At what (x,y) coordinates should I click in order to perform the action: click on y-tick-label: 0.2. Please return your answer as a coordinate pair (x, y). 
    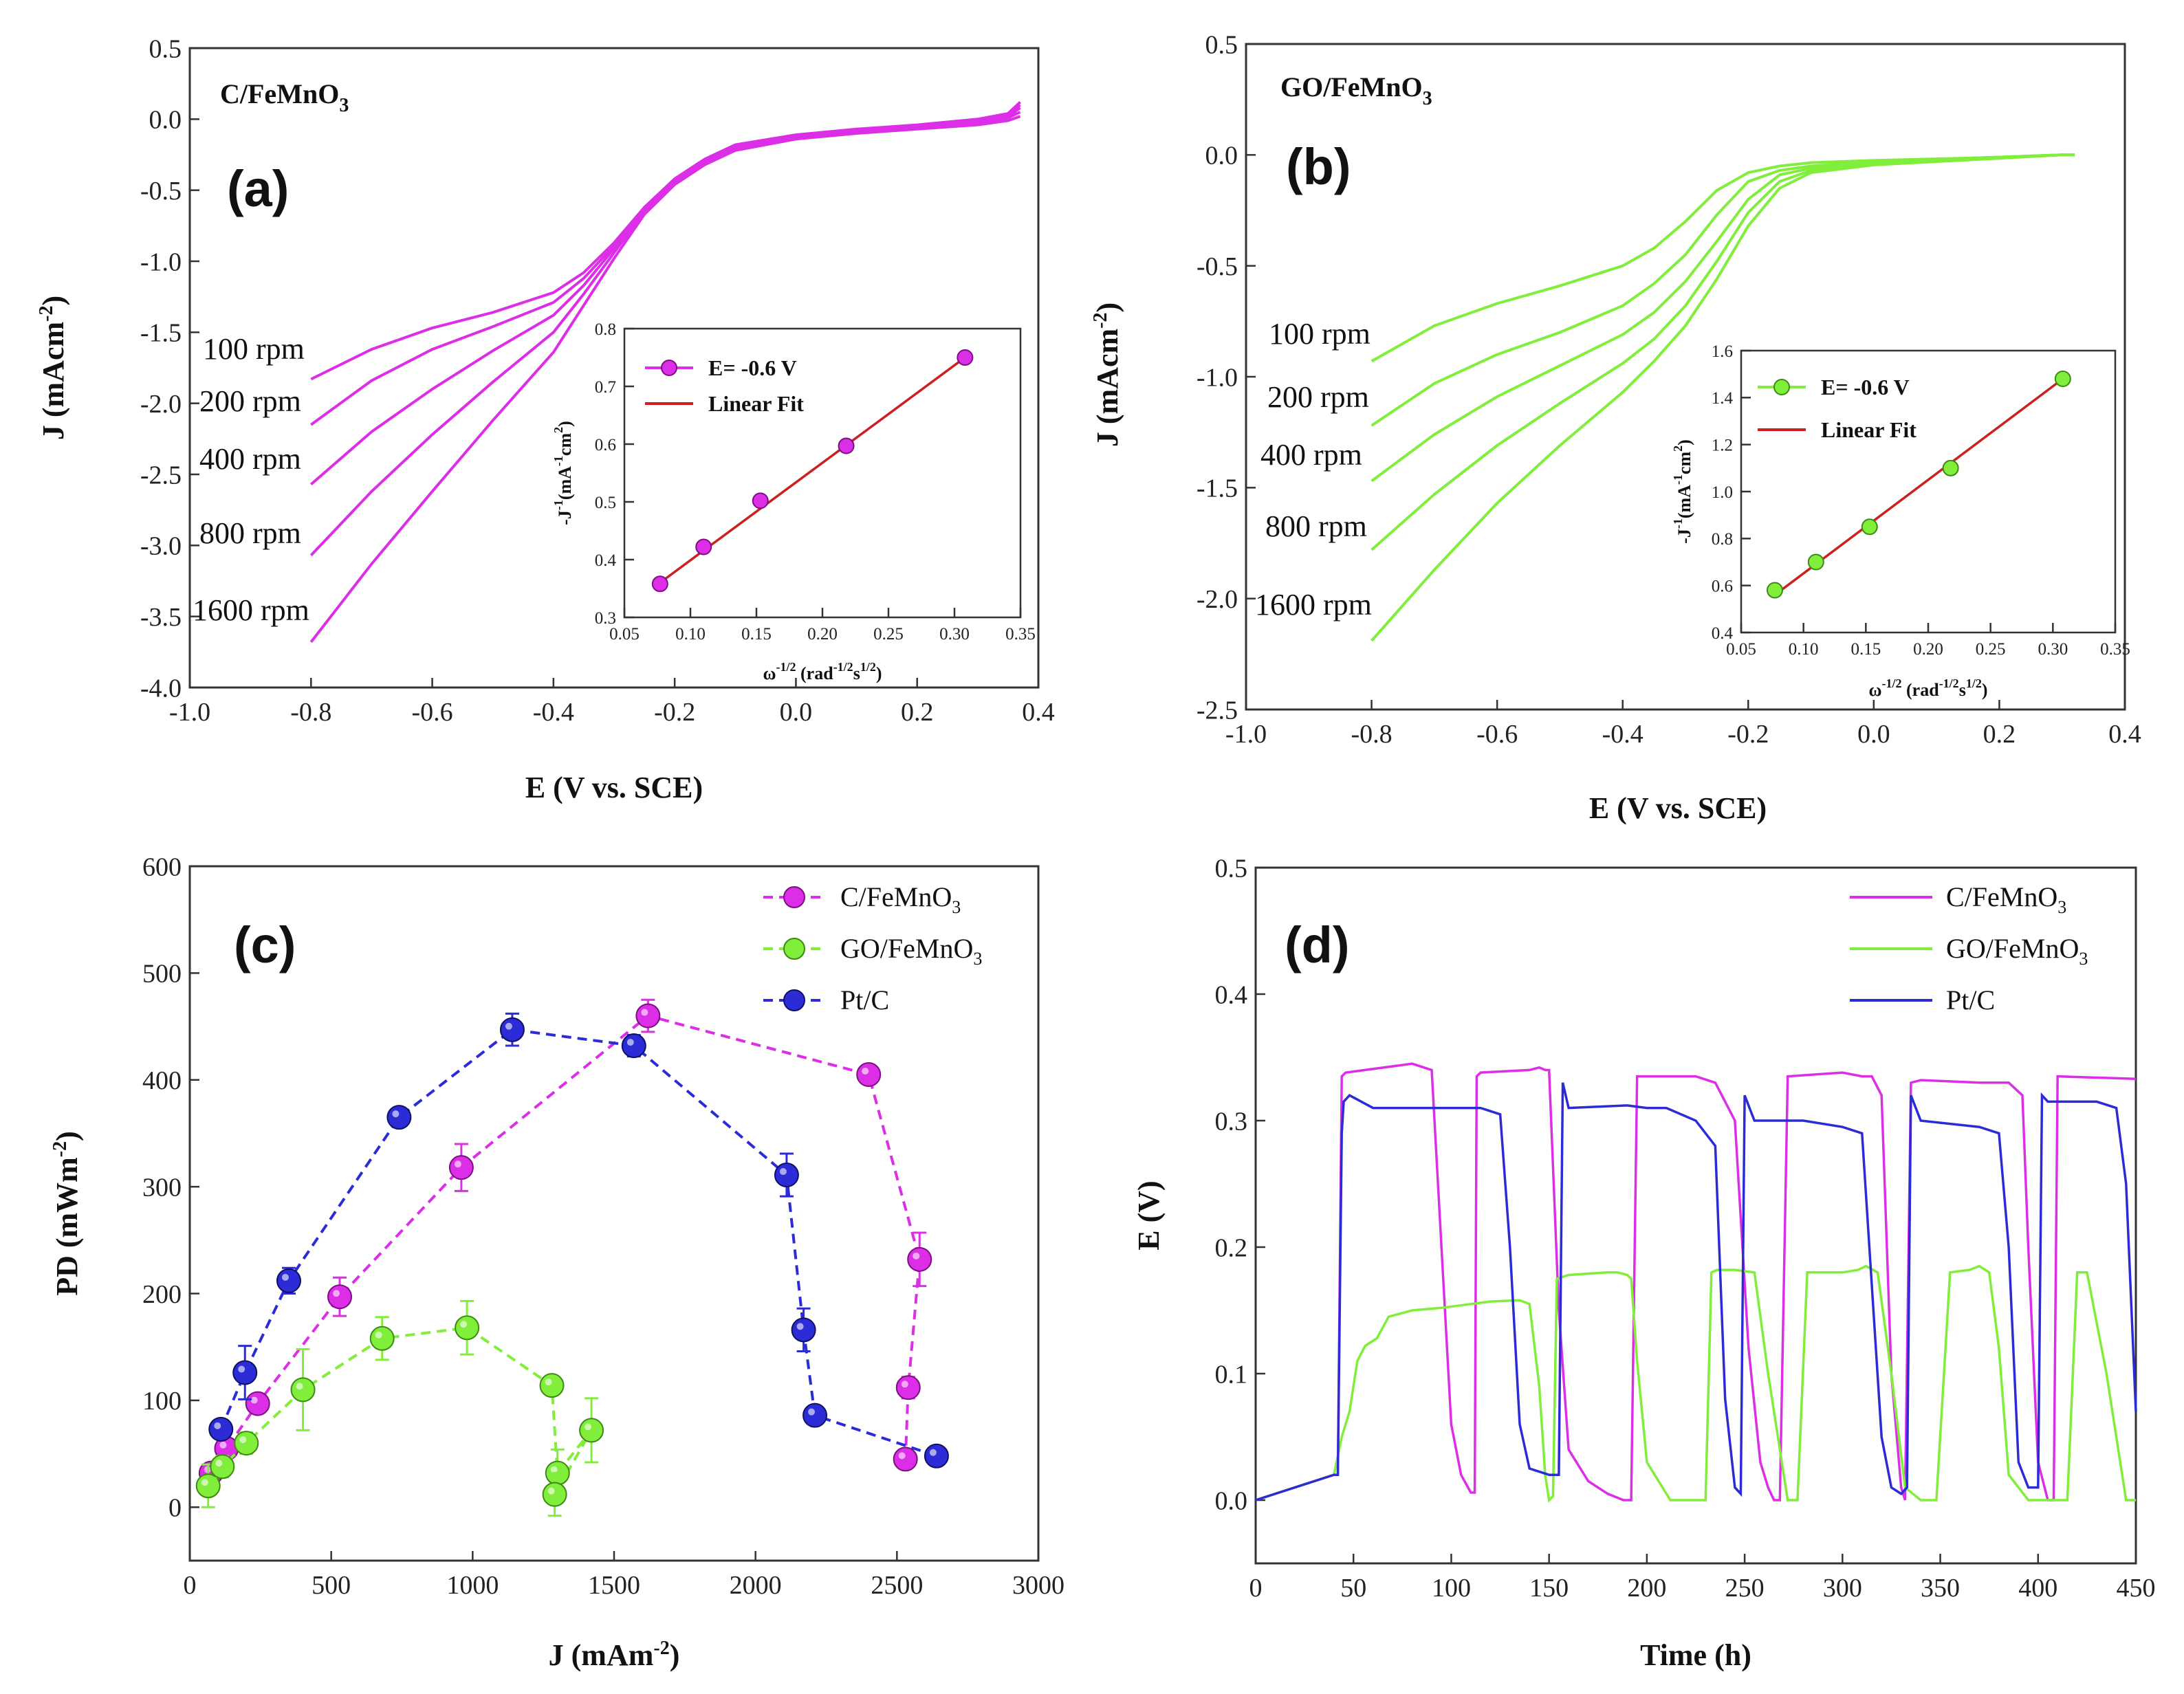
    Looking at the image, I should click on (1231, 1247).